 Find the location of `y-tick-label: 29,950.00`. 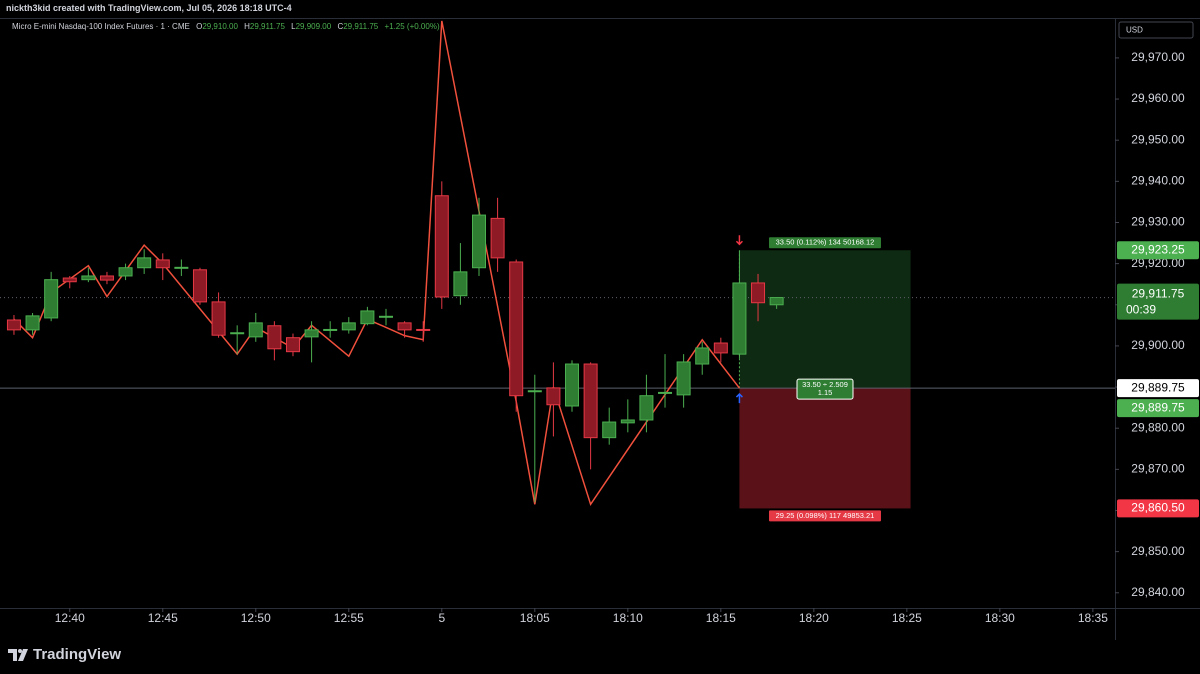

y-tick-label: 29,950.00 is located at coordinates (1158, 139).